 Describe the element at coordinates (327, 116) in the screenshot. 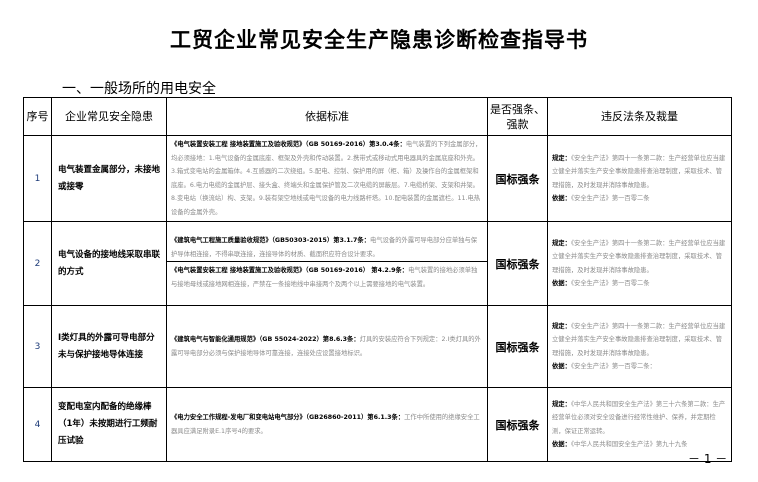

I see `header-basis: 依据标准` at that location.